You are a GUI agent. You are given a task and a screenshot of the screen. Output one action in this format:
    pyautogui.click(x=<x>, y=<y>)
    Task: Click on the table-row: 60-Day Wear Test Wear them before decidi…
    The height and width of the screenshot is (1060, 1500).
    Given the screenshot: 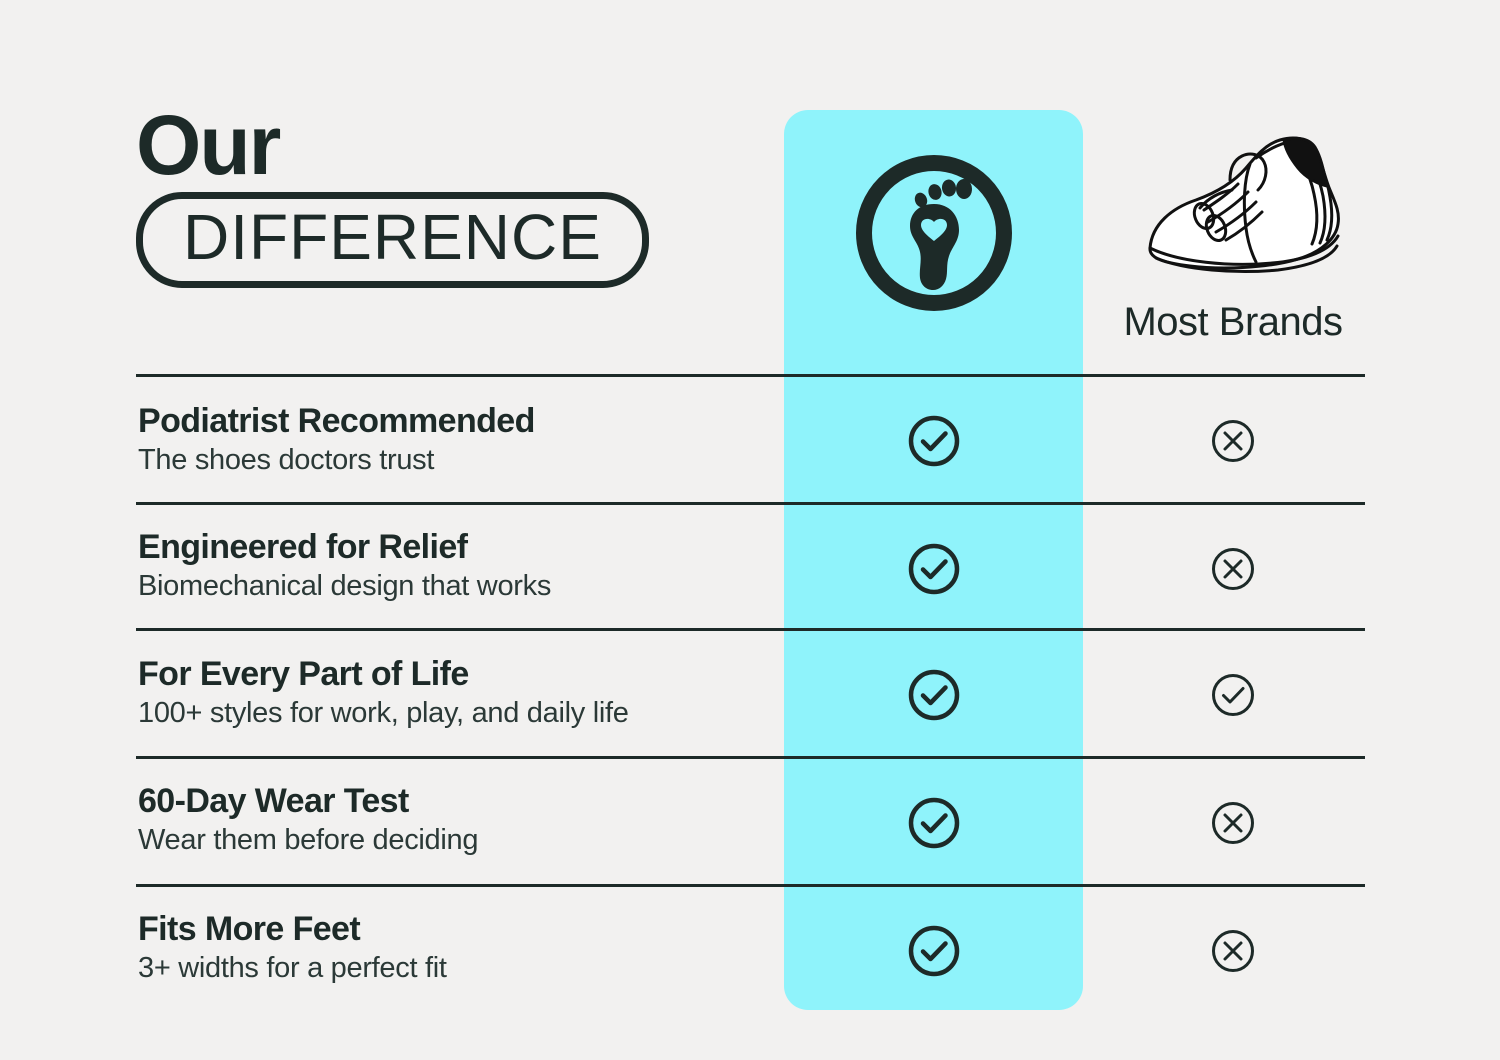 What is the action you would take?
    pyautogui.click(x=750, y=823)
    